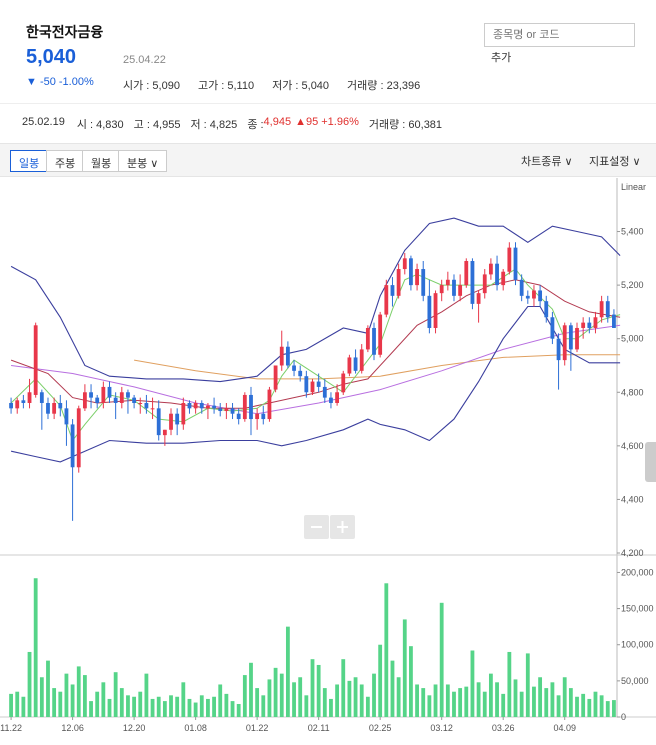 This screenshot has height=745, width=656. I want to click on hover-change: ▲95 +1.96%, so click(327, 122).